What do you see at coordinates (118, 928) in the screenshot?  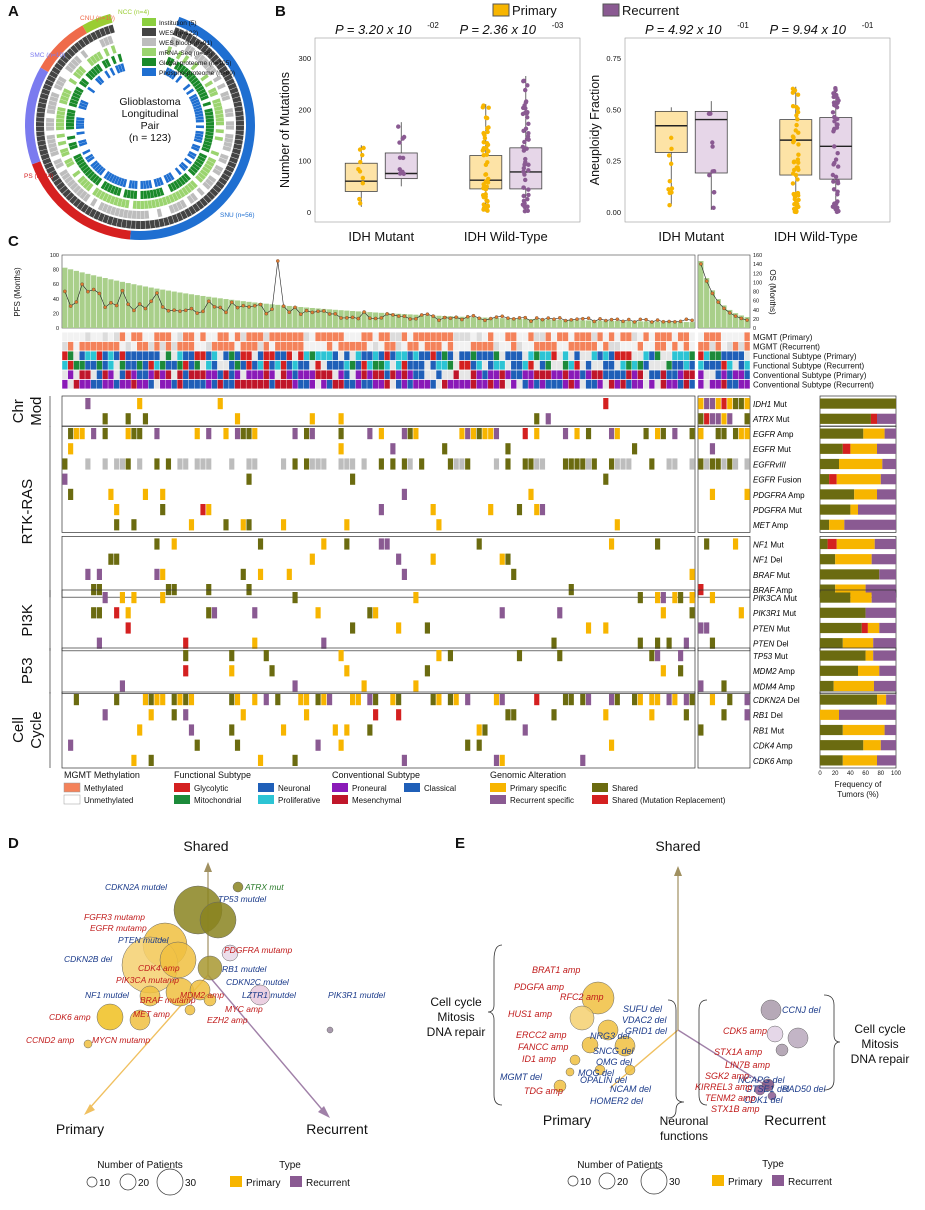 I see `gene-label: EGFR mutamp` at bounding box center [118, 928].